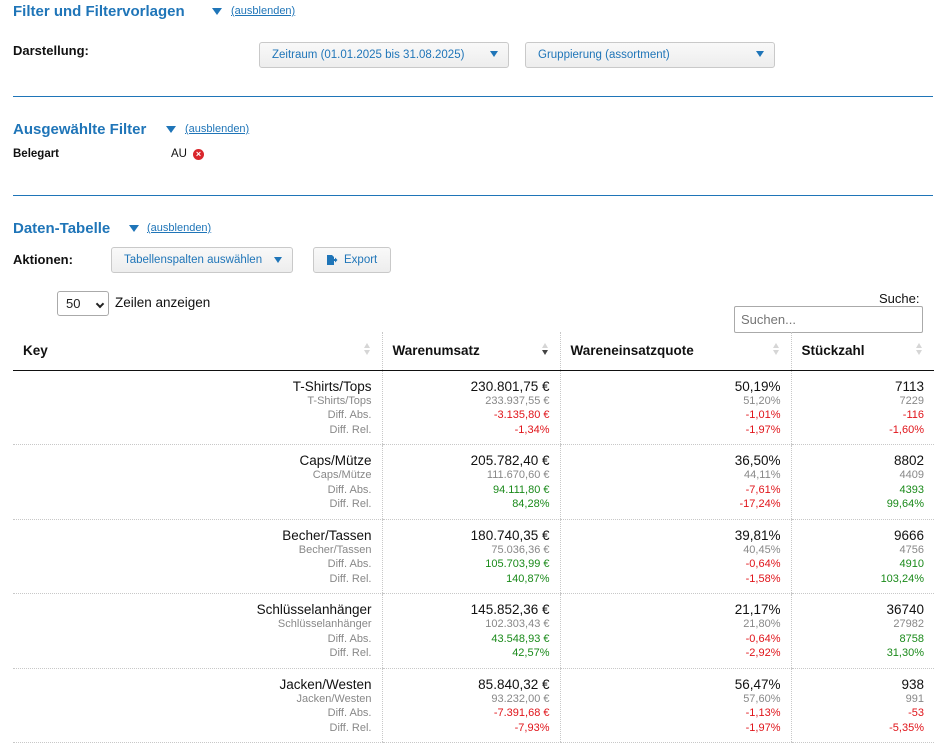 Image resolution: width=940 pixels, height=747 pixels. I want to click on section-divider, so click(473, 96).